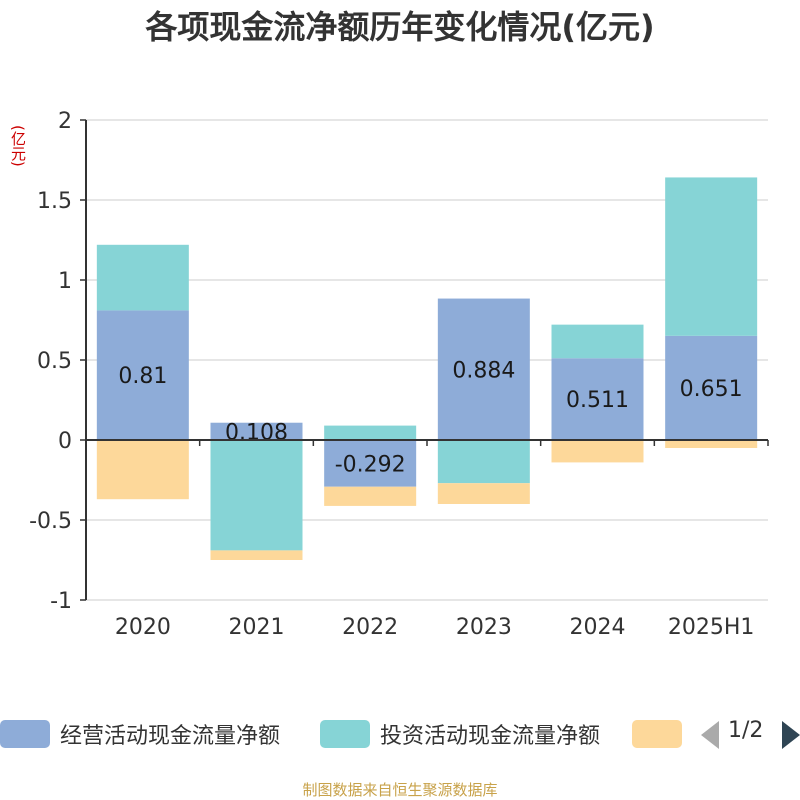 Image resolution: width=800 pixels, height=800 pixels. Describe the element at coordinates (65, 441) in the screenshot. I see `y-tick-label: 0` at that location.